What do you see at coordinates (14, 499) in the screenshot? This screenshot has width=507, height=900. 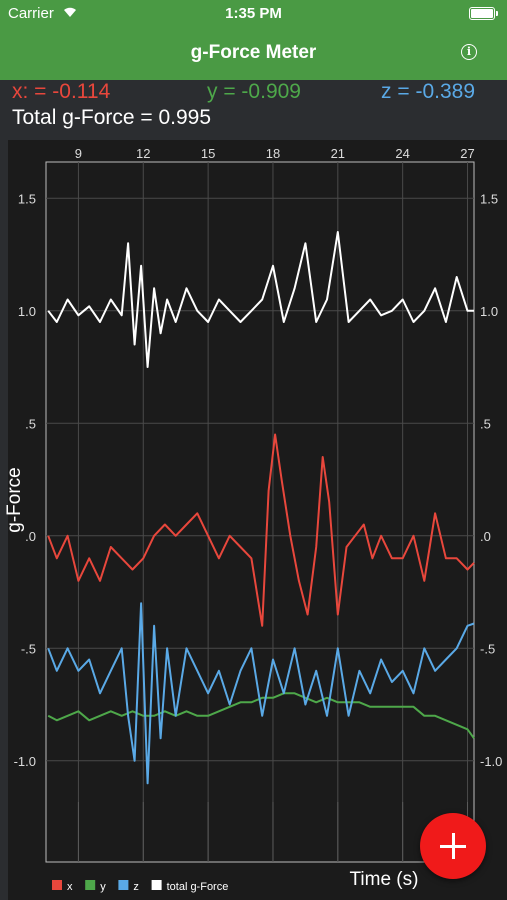 I see `y-axis-label: g-Force` at bounding box center [14, 499].